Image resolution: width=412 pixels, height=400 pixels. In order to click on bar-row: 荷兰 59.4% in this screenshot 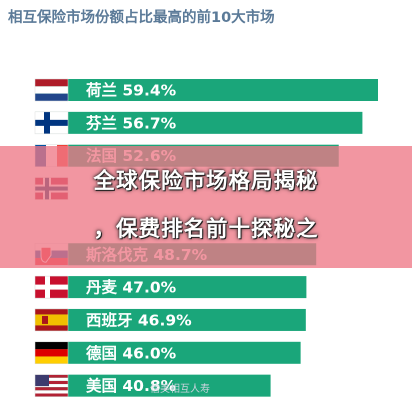, I will do `click(206, 90)`.